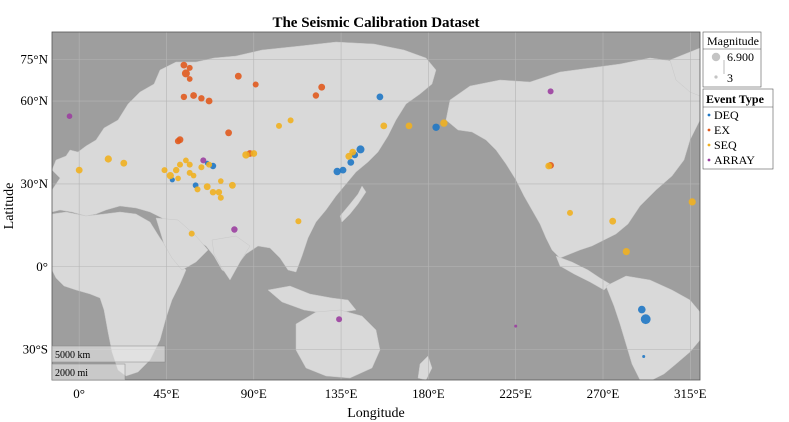 The width and height of the screenshot is (789, 422). I want to click on scale-bar: 5000 km 2000 mi, so click(108, 363).